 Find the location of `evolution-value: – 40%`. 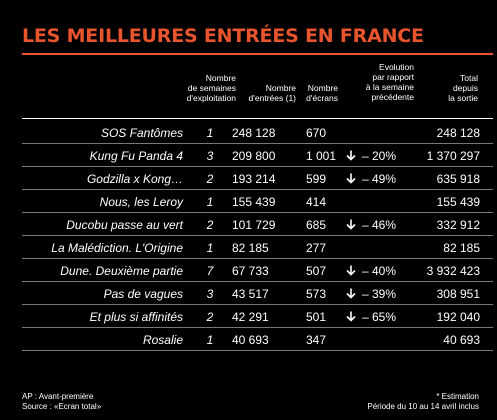

evolution-value: – 40% is located at coordinates (379, 271).